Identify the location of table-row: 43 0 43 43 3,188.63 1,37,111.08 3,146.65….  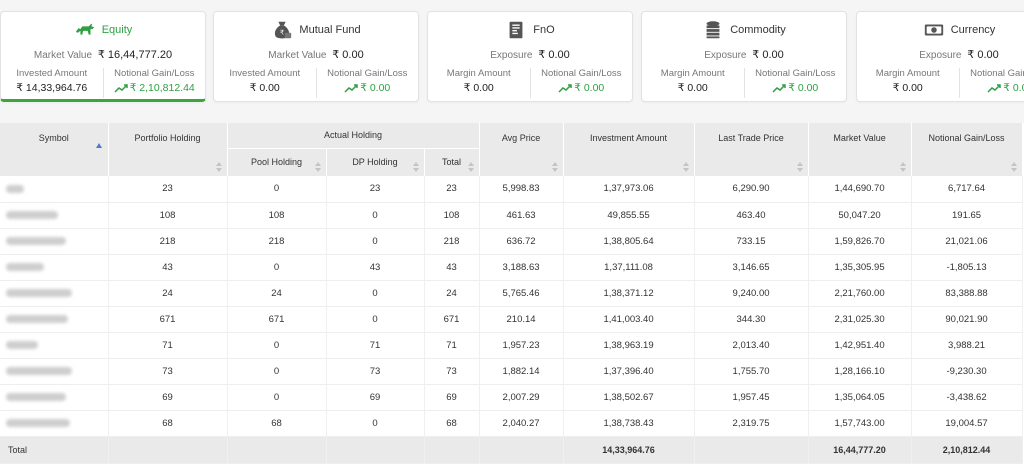
(511, 267).